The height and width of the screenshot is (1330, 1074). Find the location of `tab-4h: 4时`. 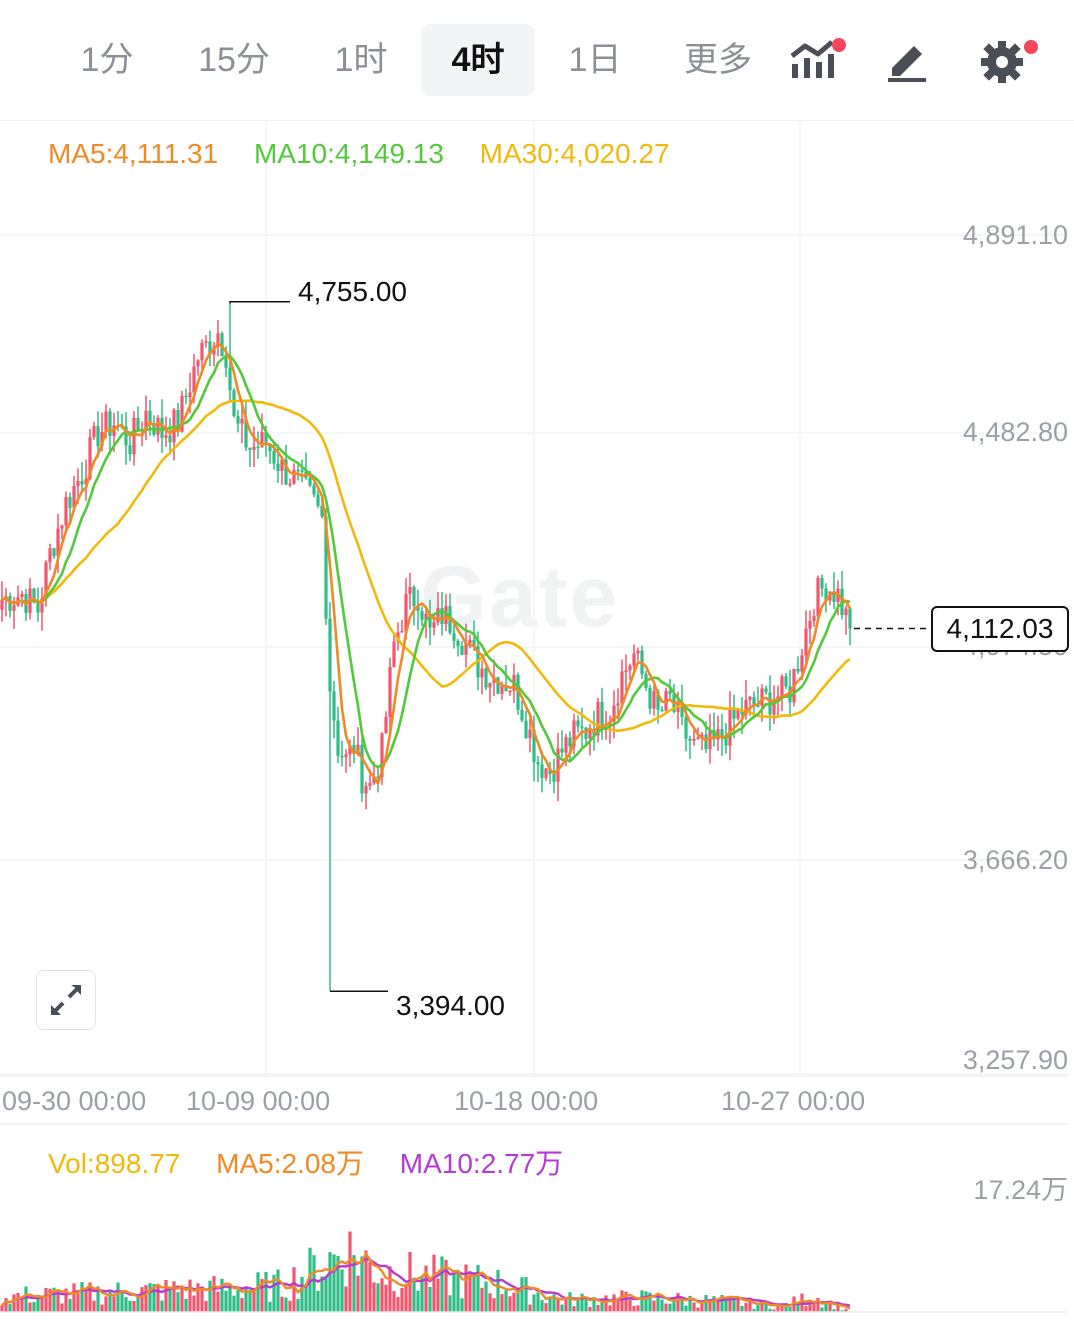

tab-4h: 4时 is located at coordinates (478, 60).